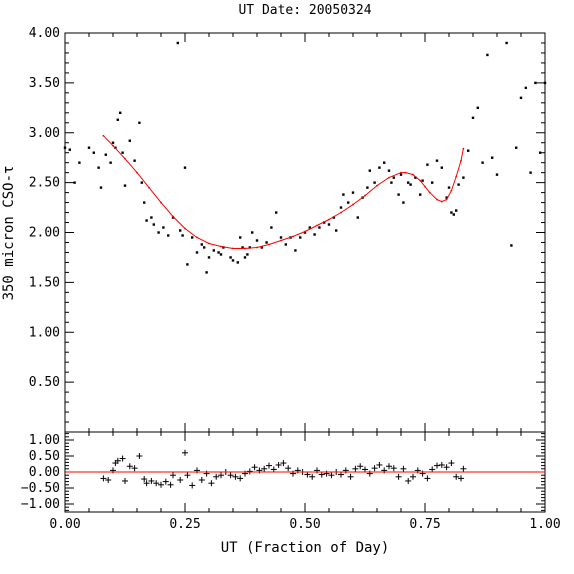 The height and width of the screenshot is (574, 574). I want to click on y-tick-label: 3.00, so click(44, 133).